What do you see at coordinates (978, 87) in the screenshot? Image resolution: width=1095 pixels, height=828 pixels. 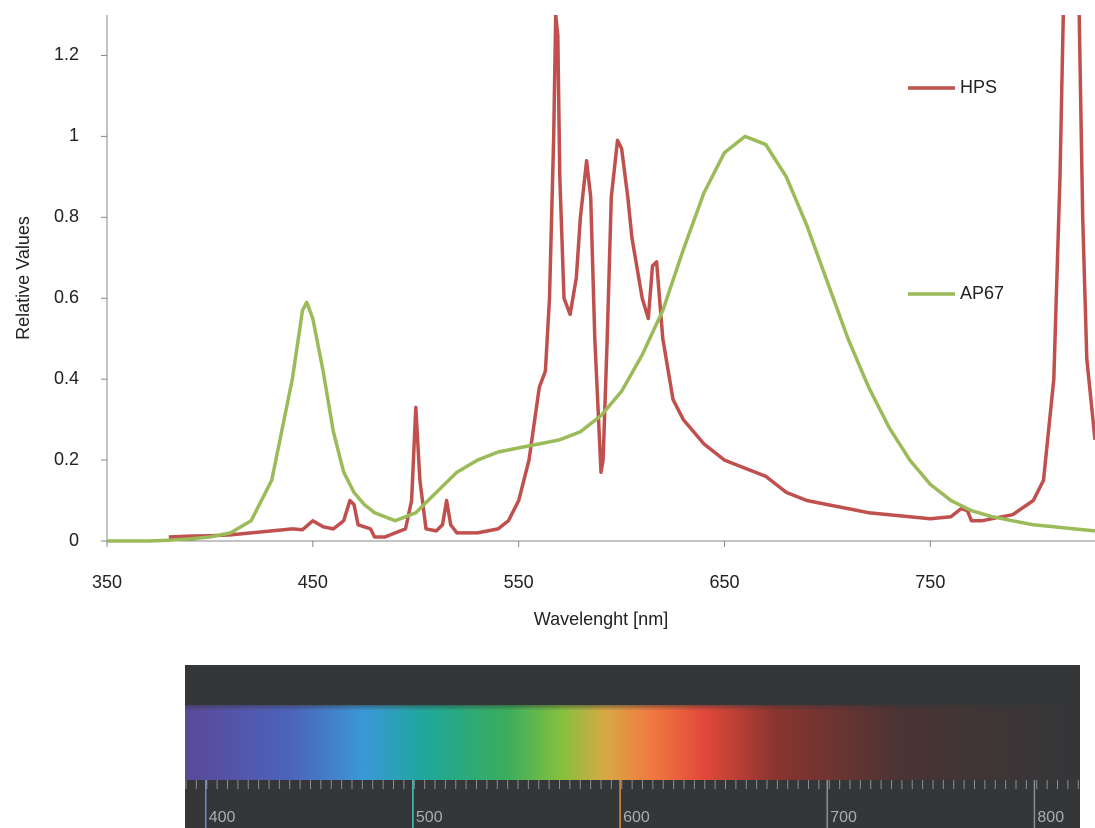 I see `legend-label: HPS` at bounding box center [978, 87].